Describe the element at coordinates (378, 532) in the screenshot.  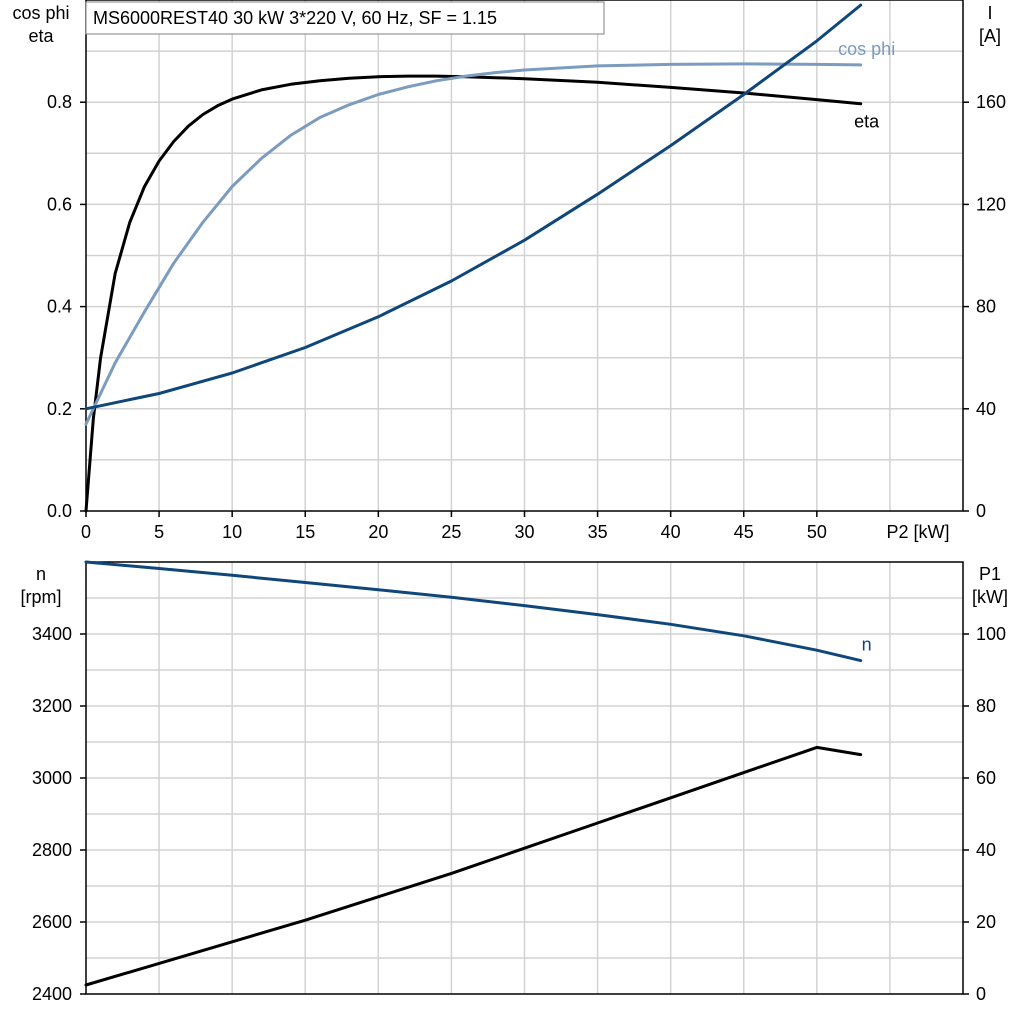
I see `x-tick-label: 20` at that location.